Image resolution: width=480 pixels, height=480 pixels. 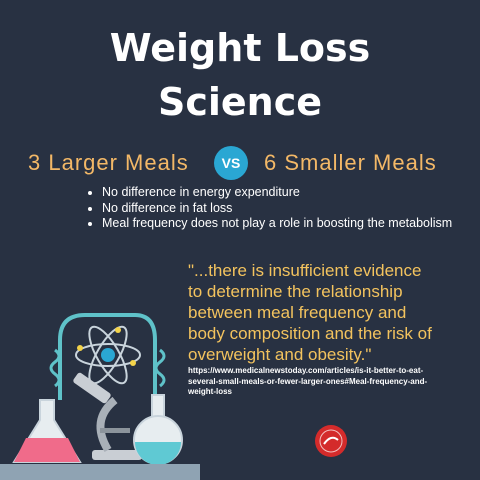 What do you see at coordinates (295, 291) in the screenshot?
I see `quote-line: to determine the relationship` at bounding box center [295, 291].